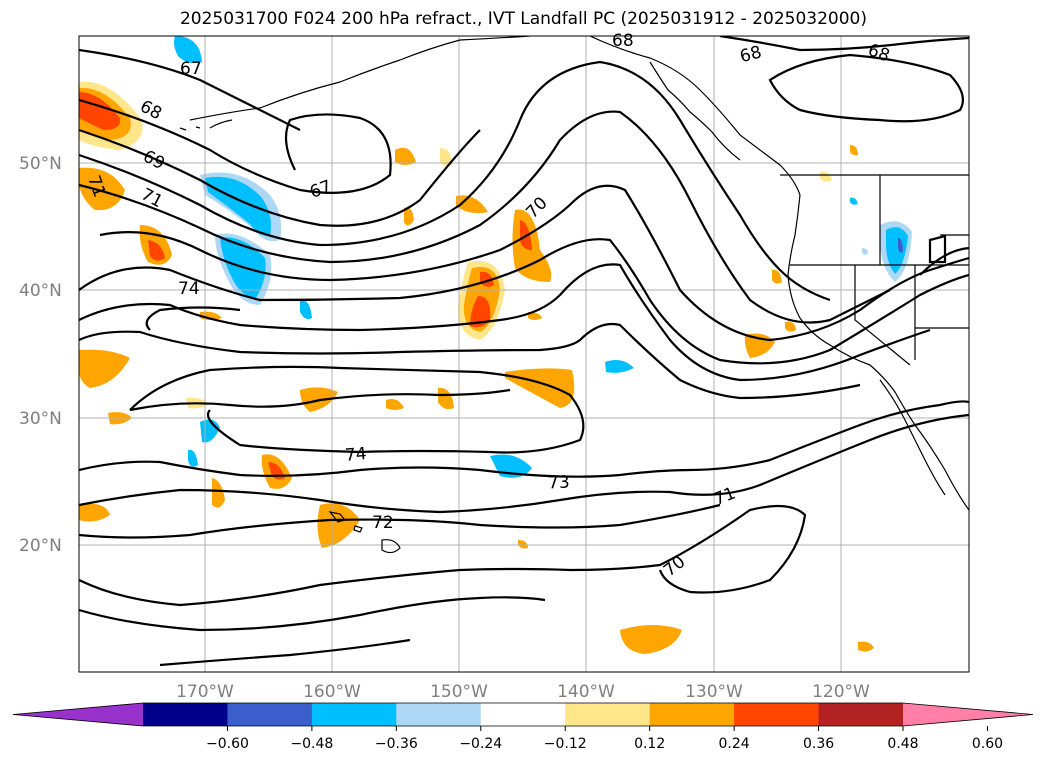 The height and width of the screenshot is (765, 1047). What do you see at coordinates (558, 482) in the screenshot?
I see `contour-label: 73` at bounding box center [558, 482].